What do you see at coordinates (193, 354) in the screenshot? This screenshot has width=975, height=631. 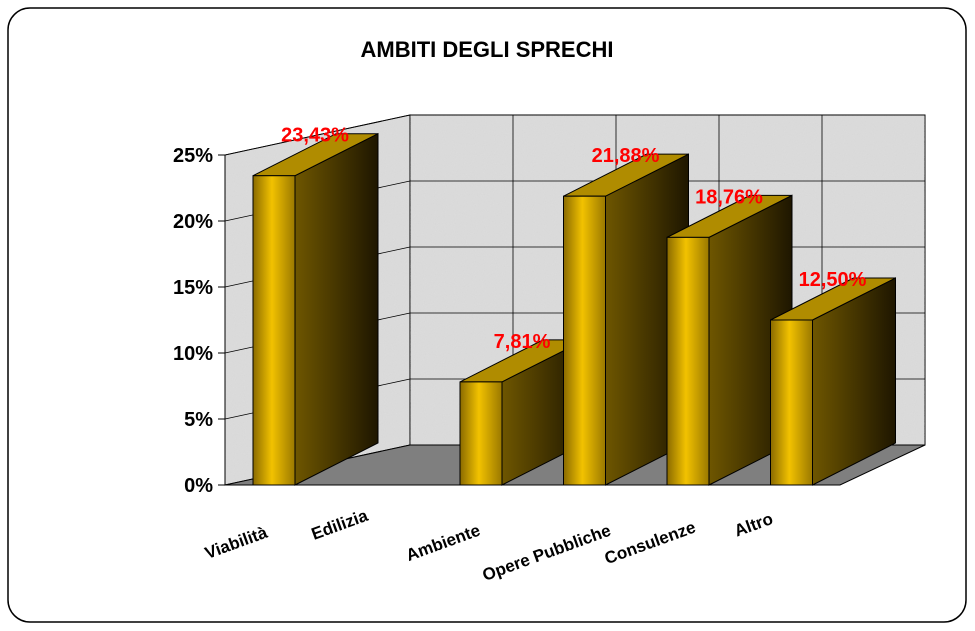 I see `y-tick-label: 10%` at bounding box center [193, 354].